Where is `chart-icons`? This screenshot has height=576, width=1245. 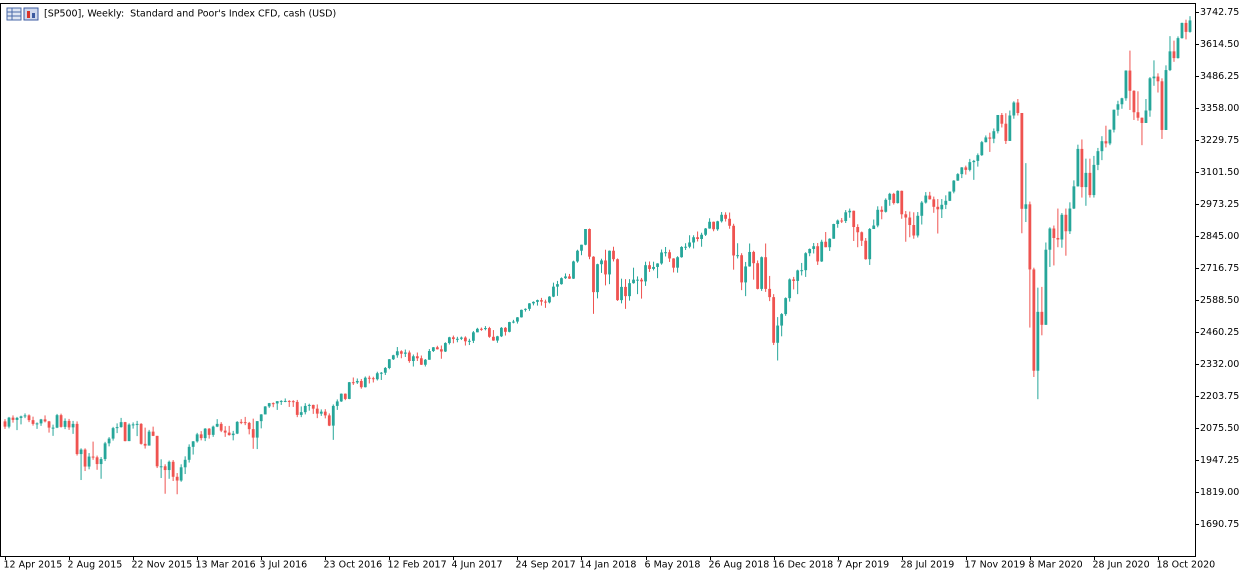 chart-icons is located at coordinates (22, 14).